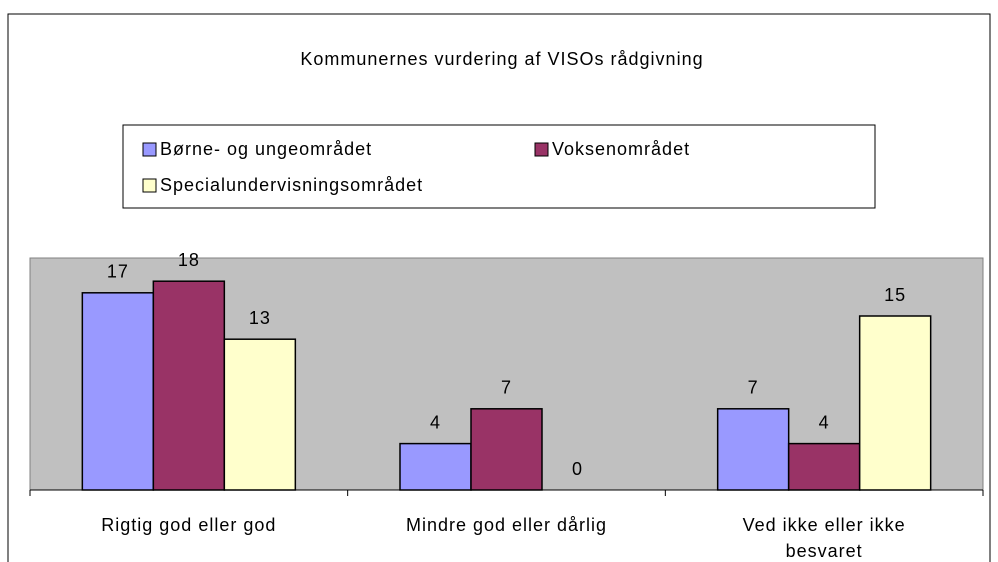 The image size is (998, 562). Describe the element at coordinates (266, 149) in the screenshot. I see `legend-label: Børne- og ungeområdet` at that location.